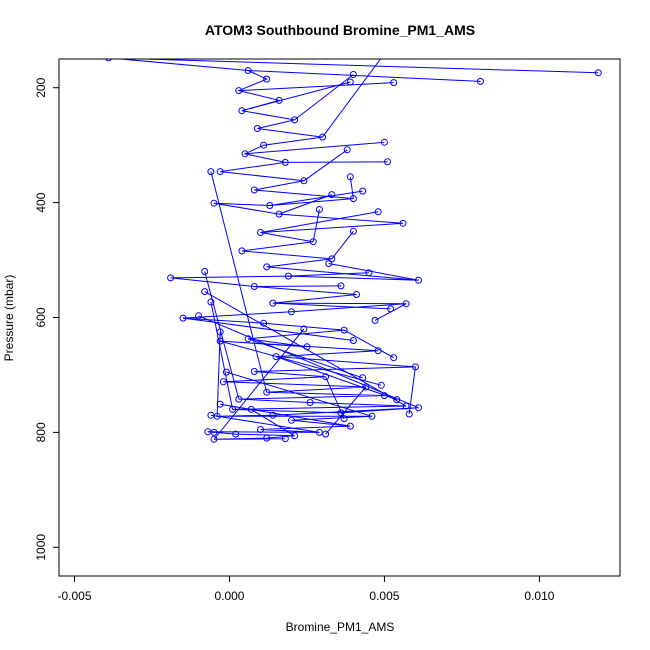 The height and width of the screenshot is (650, 650). Describe the element at coordinates (41, 547) in the screenshot. I see `y-tick-label: 1000` at that location.